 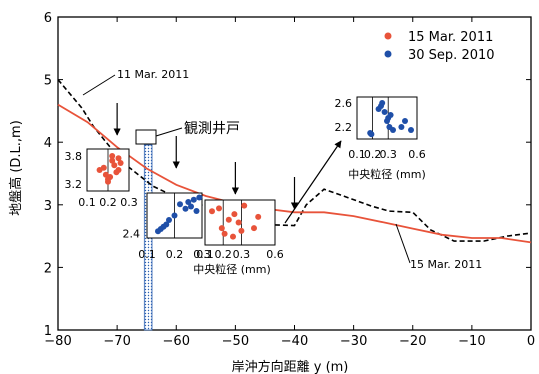 What do you see at coordinates (101, 178) in the screenshot?
I see `inset-a: 0.1 0.2 0.3 3.8 3.2` at bounding box center [101, 178].